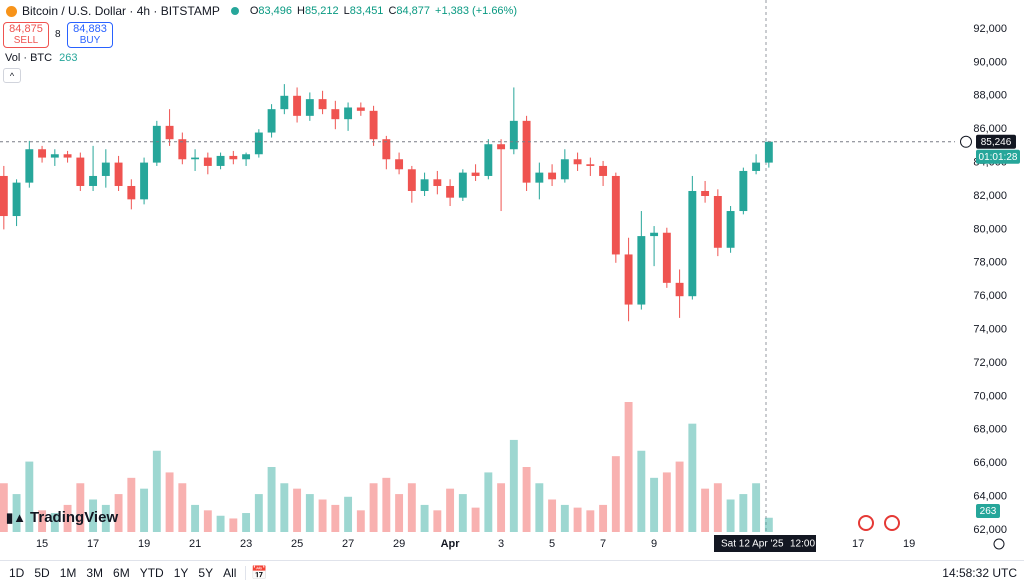 This screenshot has height=585, width=1024. Describe the element at coordinates (90, 29) in the screenshot. I see `buy-price: 84,883` at that location.